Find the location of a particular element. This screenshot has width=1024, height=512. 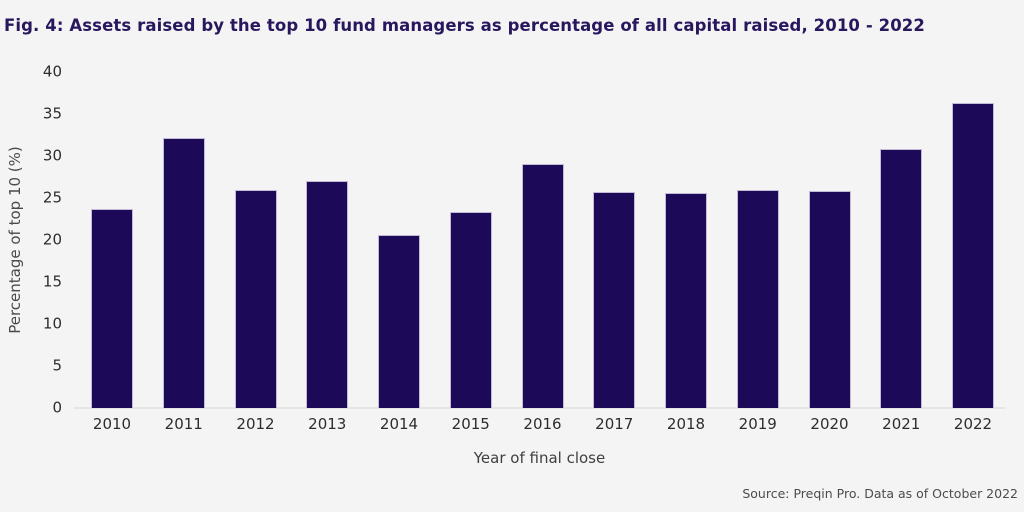

y-tick-label: 10 is located at coordinates (52, 323).